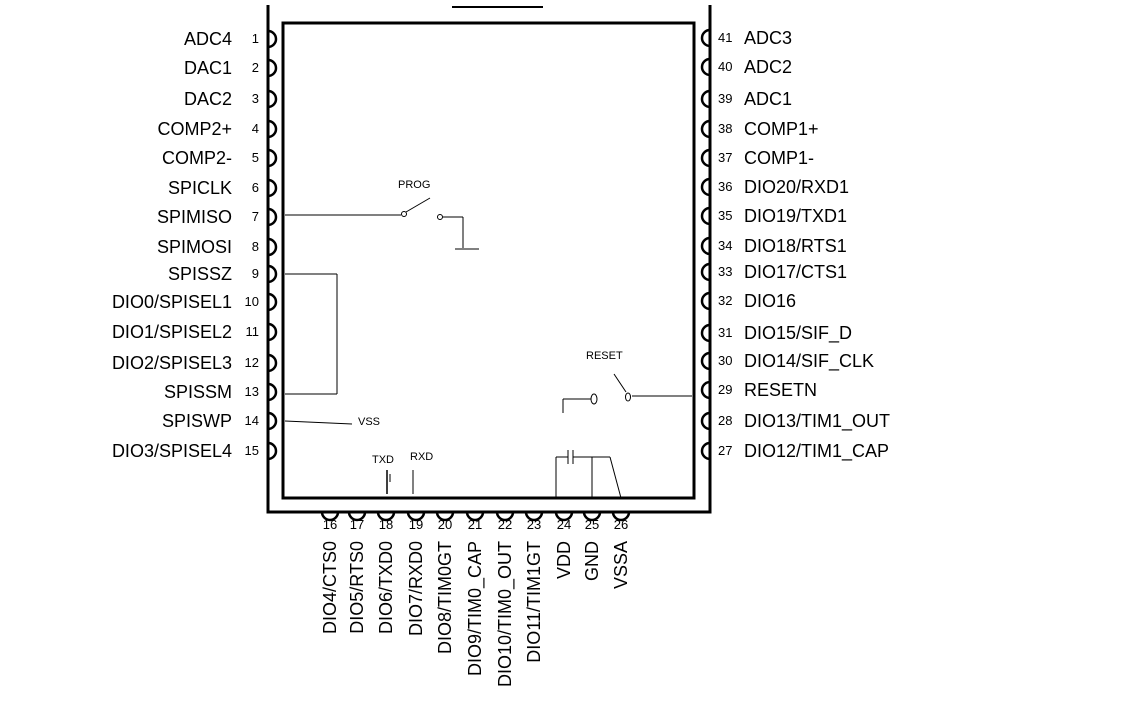 The height and width of the screenshot is (716, 1121). Describe the element at coordinates (414, 185) in the screenshot. I see `prog-label: PROG` at that location.